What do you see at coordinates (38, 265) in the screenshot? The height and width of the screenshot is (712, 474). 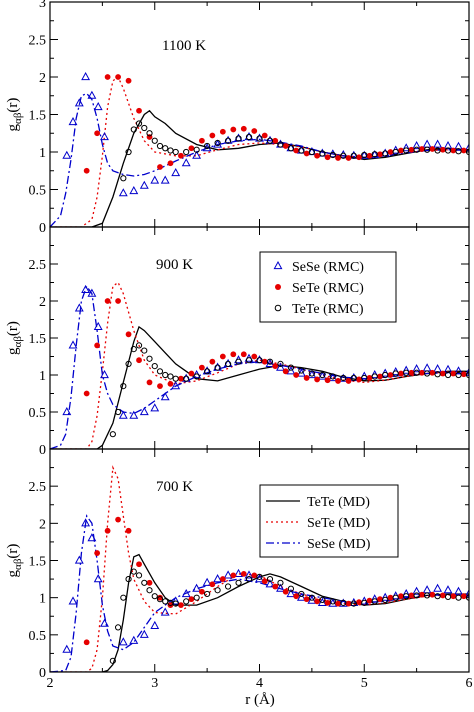 I see `y-tick-label: 2.5` at bounding box center [38, 265].